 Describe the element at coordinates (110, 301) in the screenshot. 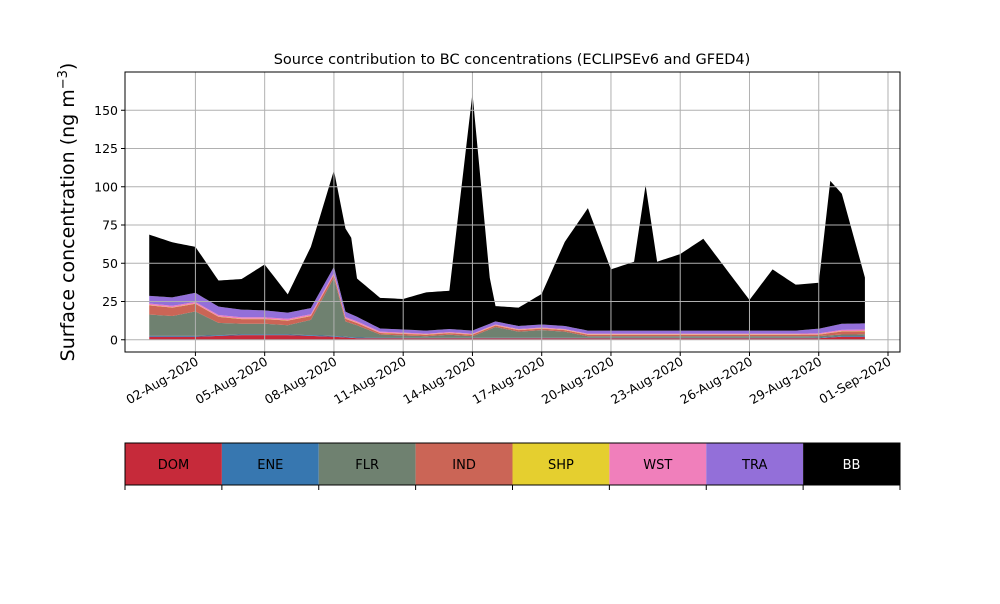

I see `y-tick-label: 25` at that location.